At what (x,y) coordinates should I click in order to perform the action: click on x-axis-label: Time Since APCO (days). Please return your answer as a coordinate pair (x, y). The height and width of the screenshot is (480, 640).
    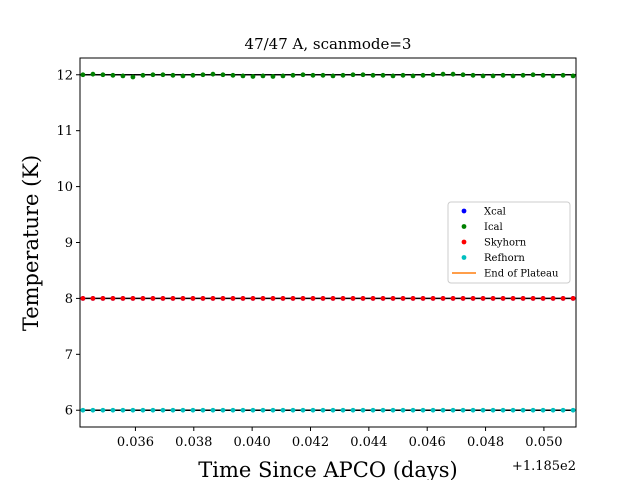
    Looking at the image, I should click on (327, 469).